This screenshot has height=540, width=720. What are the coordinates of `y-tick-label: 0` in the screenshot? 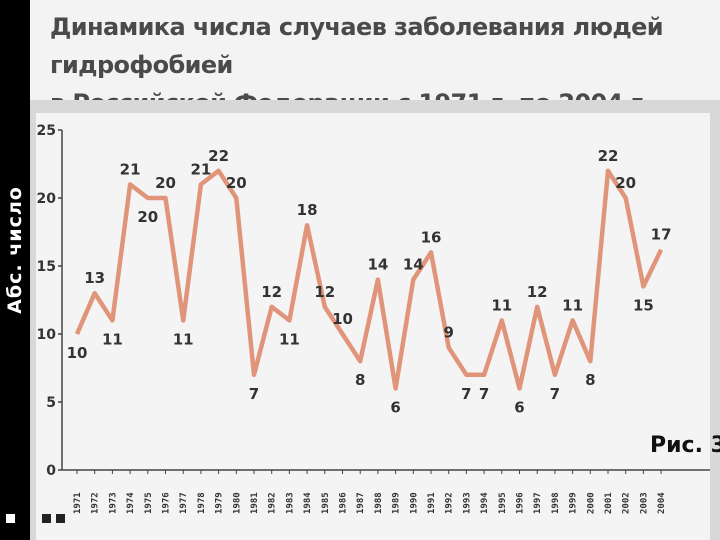 It's located at (51, 471).